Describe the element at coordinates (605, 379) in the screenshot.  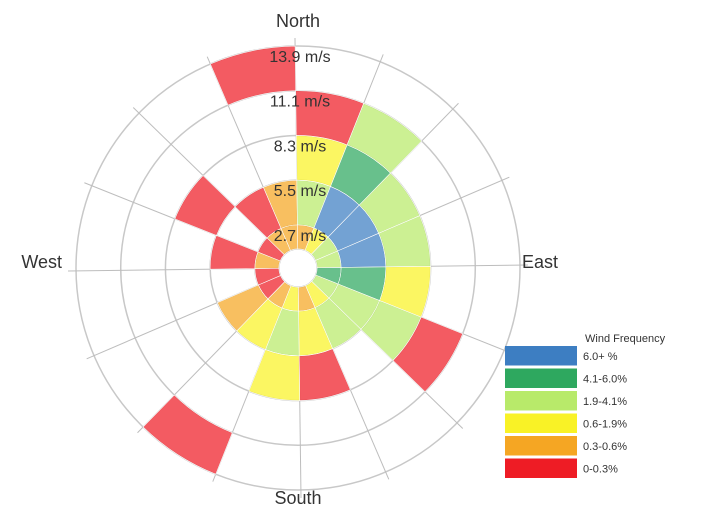
I see `legend-label: 4.1-6.0%` at that location.